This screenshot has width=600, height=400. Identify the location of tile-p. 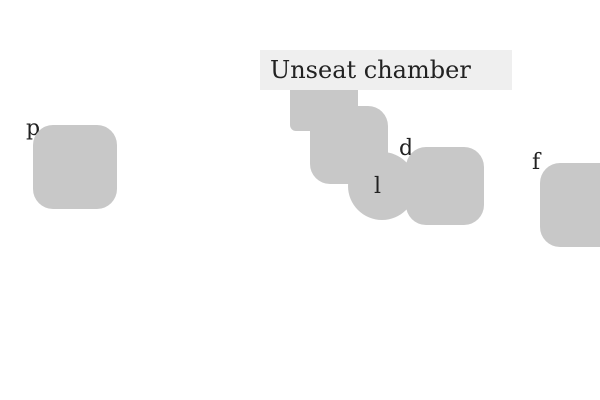
(75, 167).